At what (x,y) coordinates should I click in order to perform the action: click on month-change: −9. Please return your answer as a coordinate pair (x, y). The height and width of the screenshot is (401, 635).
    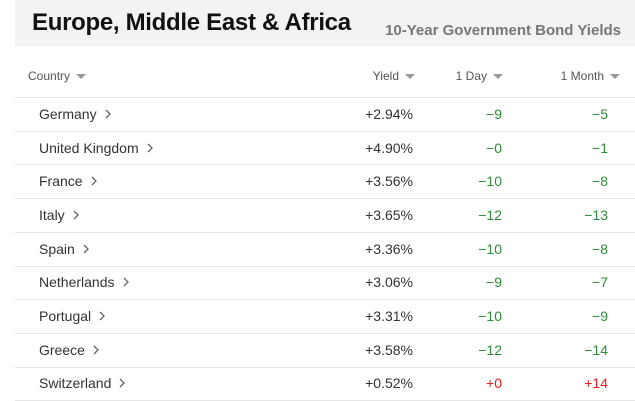
    Looking at the image, I should click on (600, 316).